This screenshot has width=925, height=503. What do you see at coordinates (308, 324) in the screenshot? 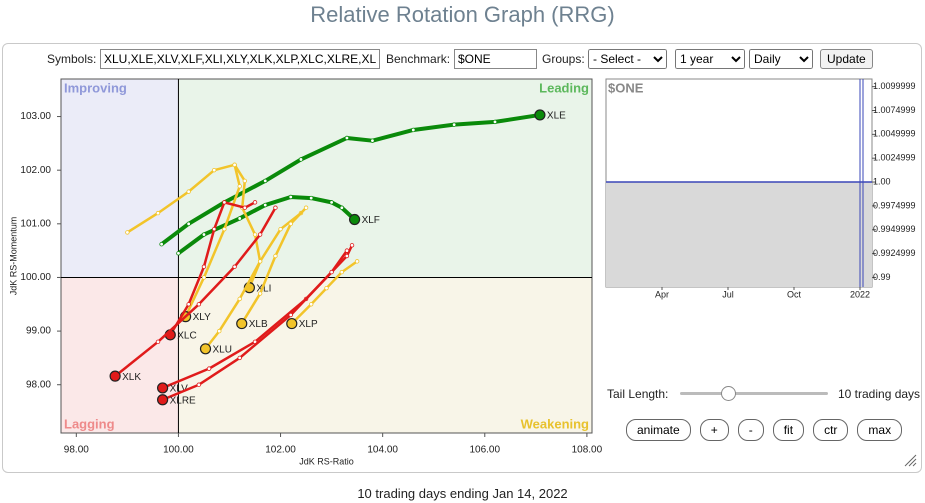
I see `series-label: XLP` at bounding box center [308, 324].